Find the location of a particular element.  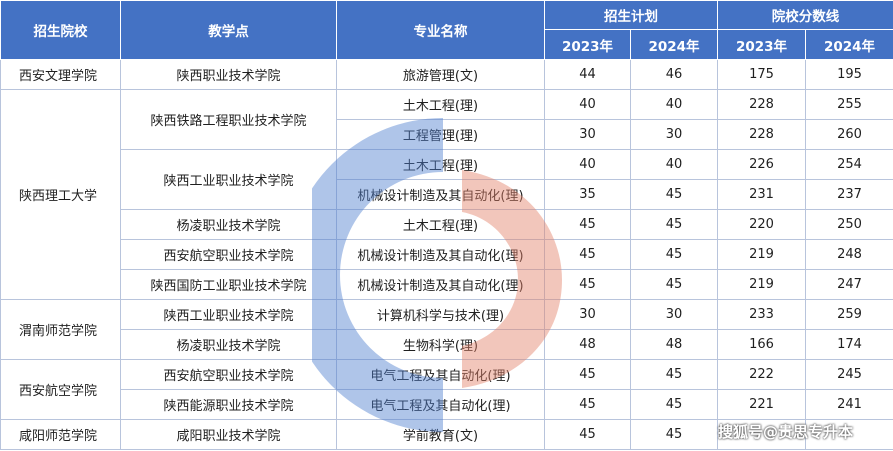

header-school: 招生院校 is located at coordinates (60, 30).